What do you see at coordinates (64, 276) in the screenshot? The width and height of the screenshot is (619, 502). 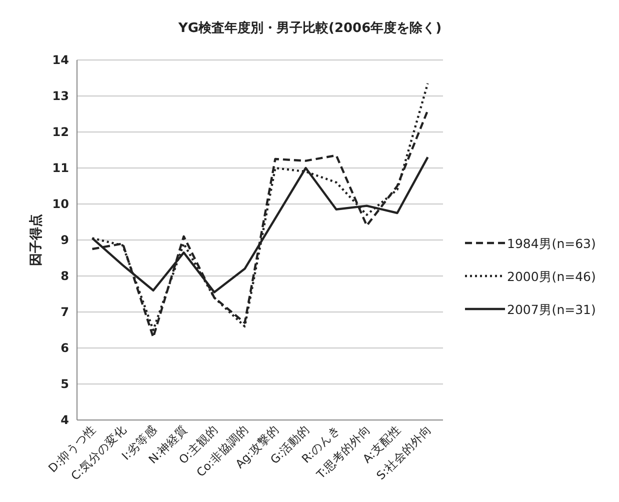 I see `y-tick-label: 8` at bounding box center [64, 276].